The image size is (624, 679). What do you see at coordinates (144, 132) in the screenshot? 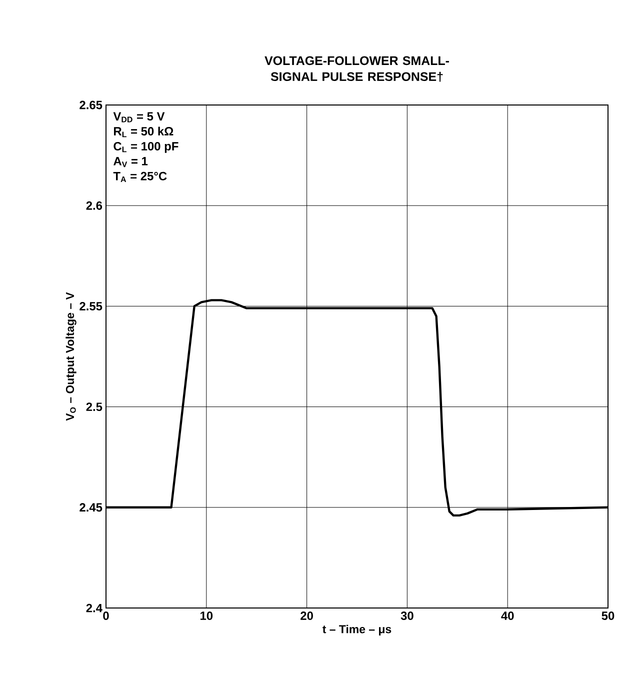
I see `annotation: R$_{L}$ = 50 kΩ` at bounding box center [144, 132].